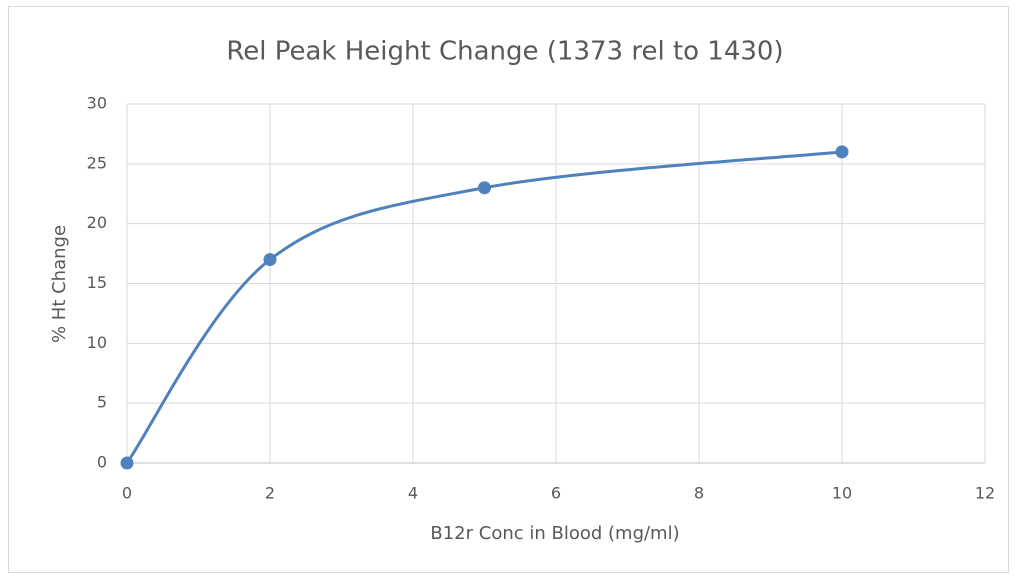 Image resolution: width=1015 pixels, height=580 pixels. Describe the element at coordinates (413, 493) in the screenshot. I see `x-tick-label: 4` at that location.